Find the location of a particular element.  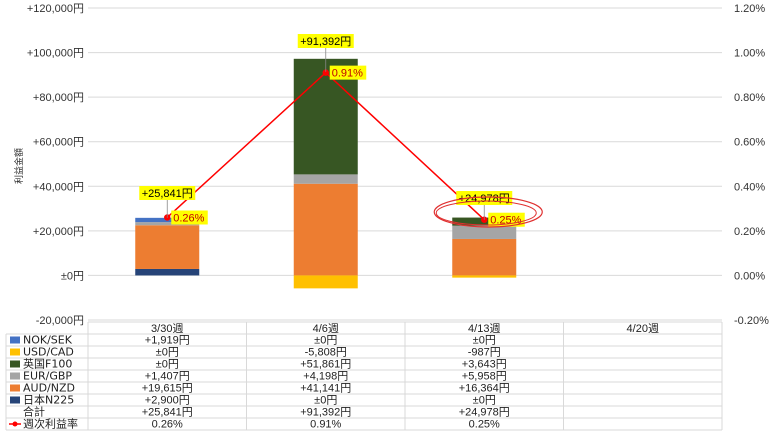

y2-tick-label: -0.20% is located at coordinates (751, 321).